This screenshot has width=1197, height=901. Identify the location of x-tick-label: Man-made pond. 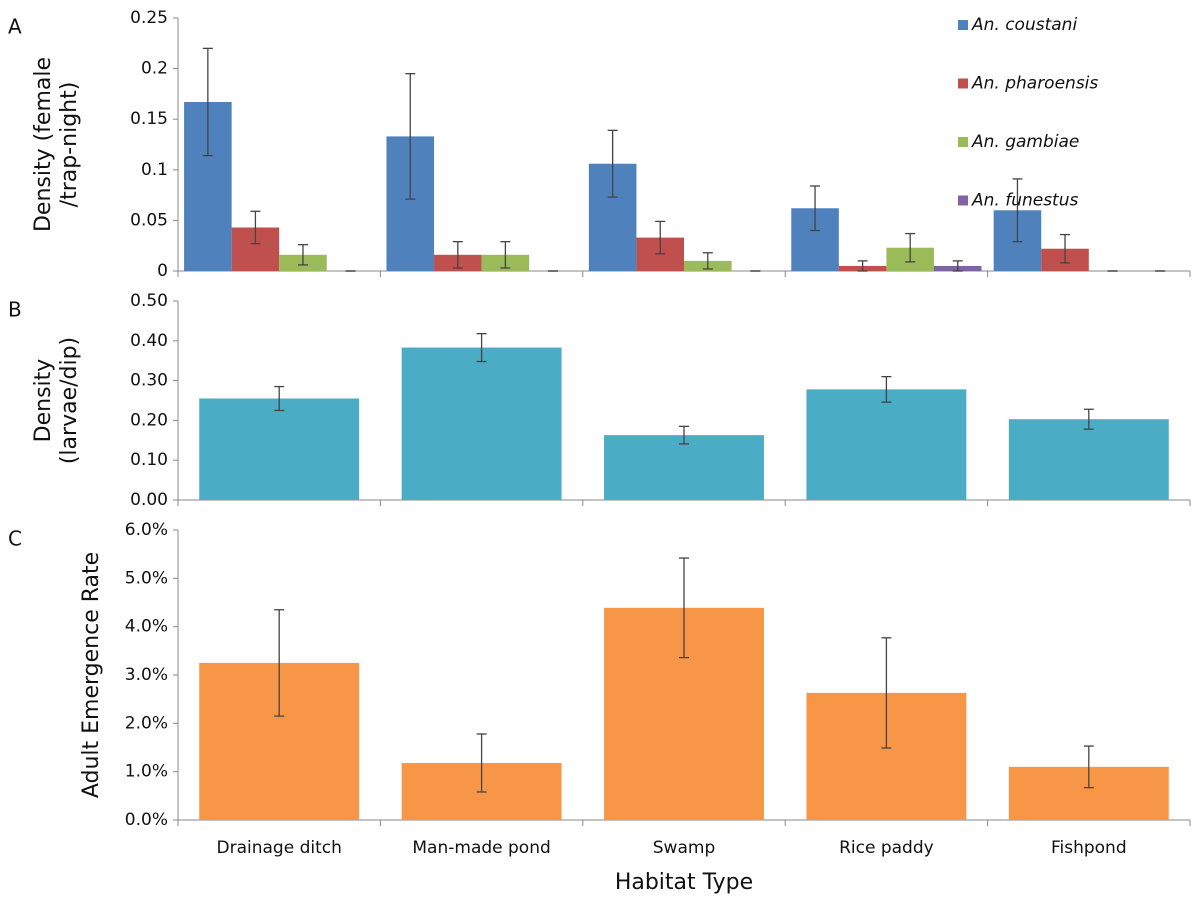
(481, 848).